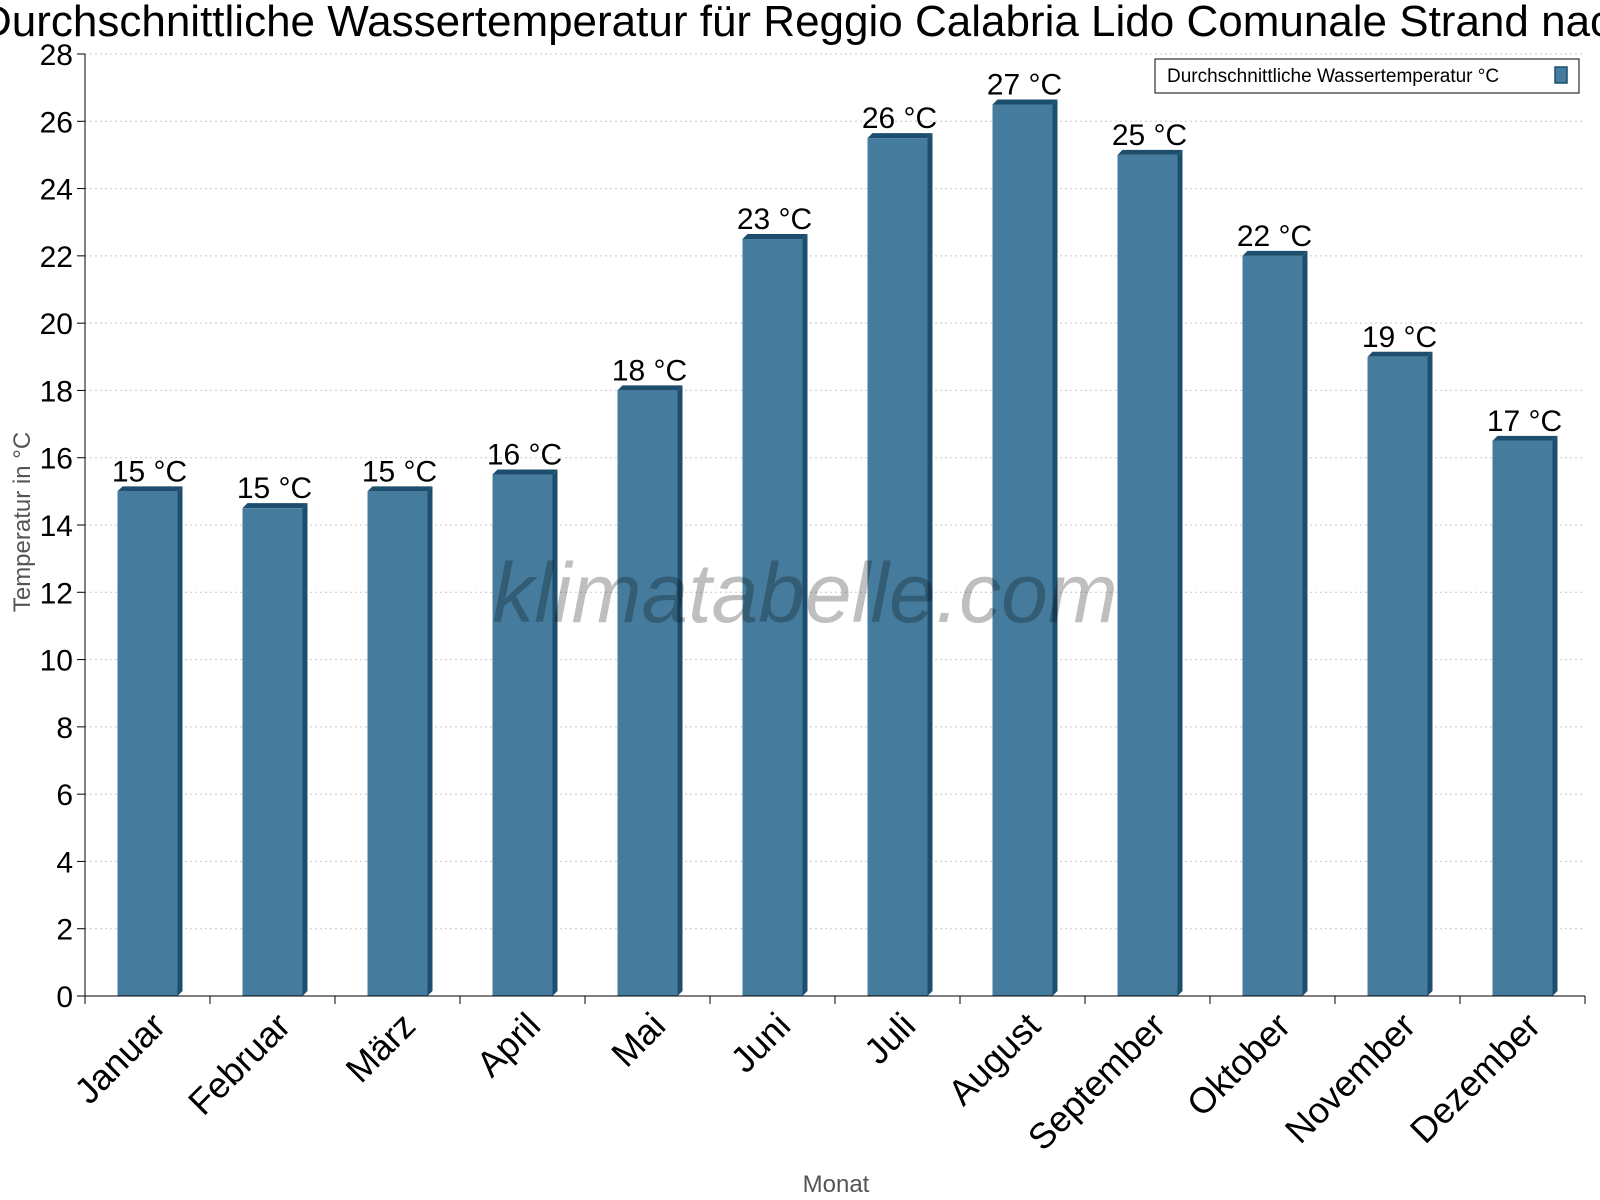  What do you see at coordinates (56, 661) in the screenshot?
I see `y-tick-label: 10` at bounding box center [56, 661].